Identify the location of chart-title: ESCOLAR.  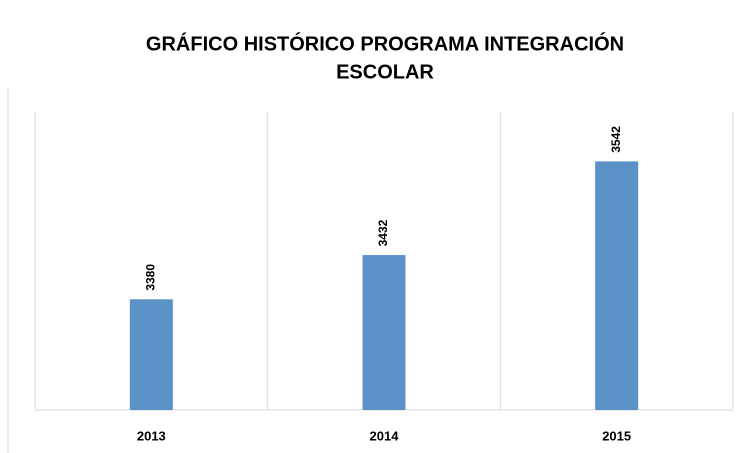
(385, 72).